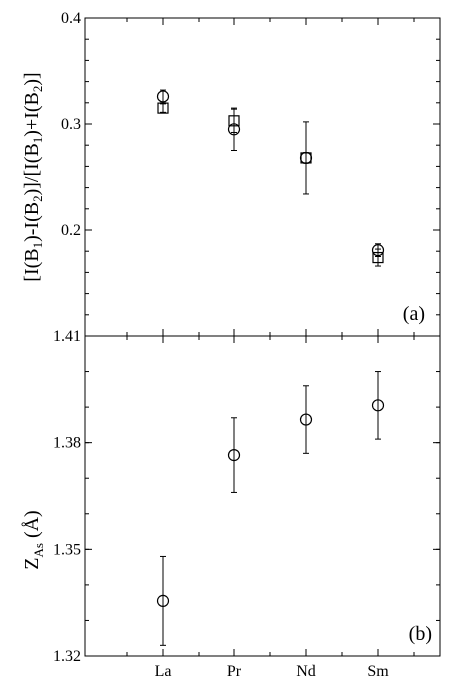 Image resolution: width=460 pixels, height=690 pixels. I want to click on y-tick-label: 0.4, so click(71, 18).